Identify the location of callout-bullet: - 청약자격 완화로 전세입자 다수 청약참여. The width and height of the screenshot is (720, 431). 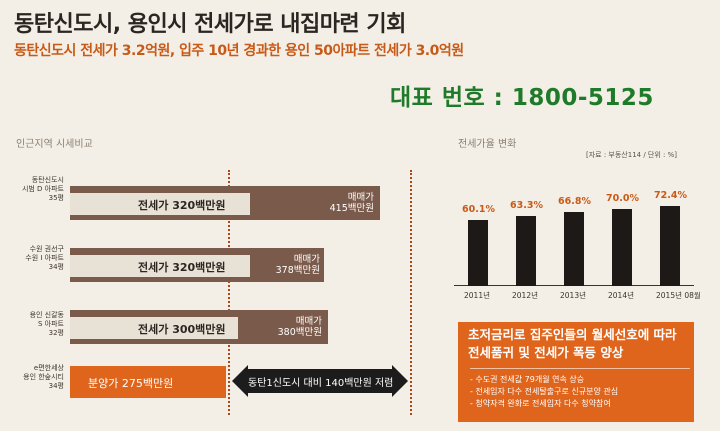
(540, 403).